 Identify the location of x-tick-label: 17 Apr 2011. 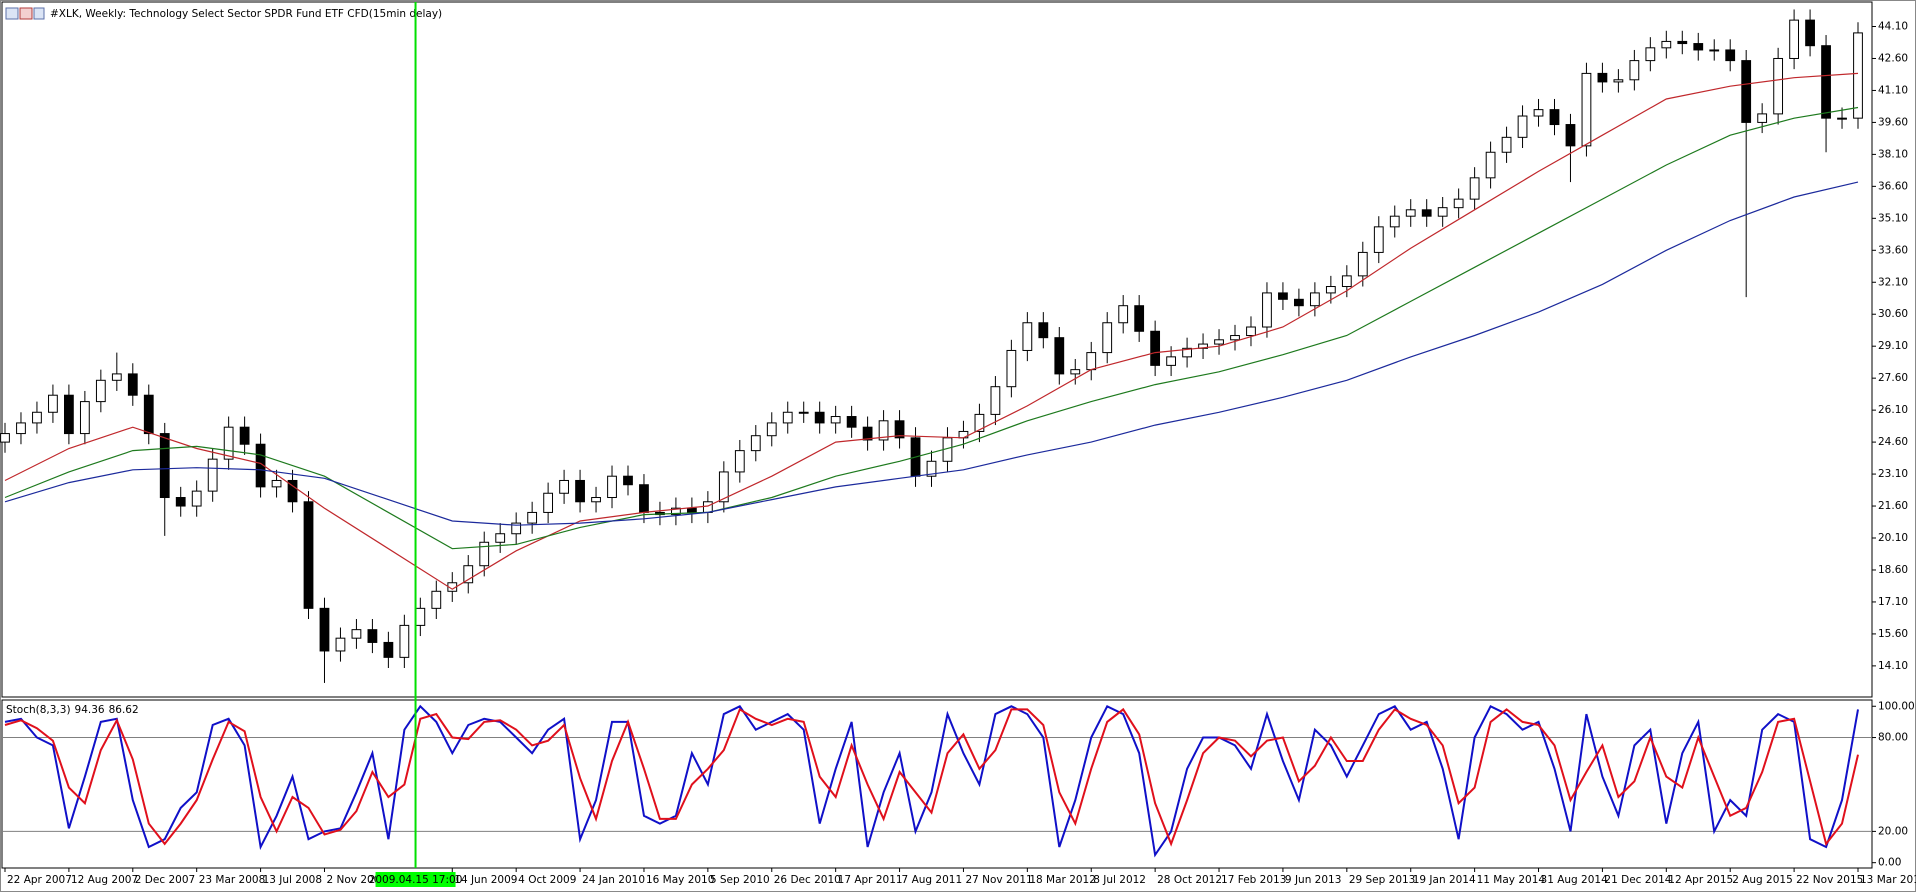
(870, 880).